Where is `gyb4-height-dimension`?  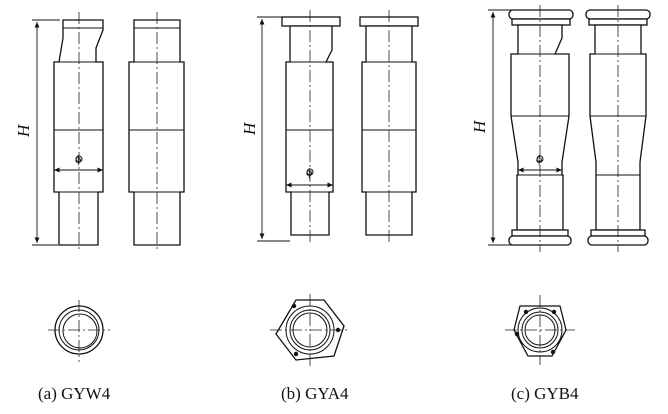 gyb4-height-dimension is located at coordinates (500, 127).